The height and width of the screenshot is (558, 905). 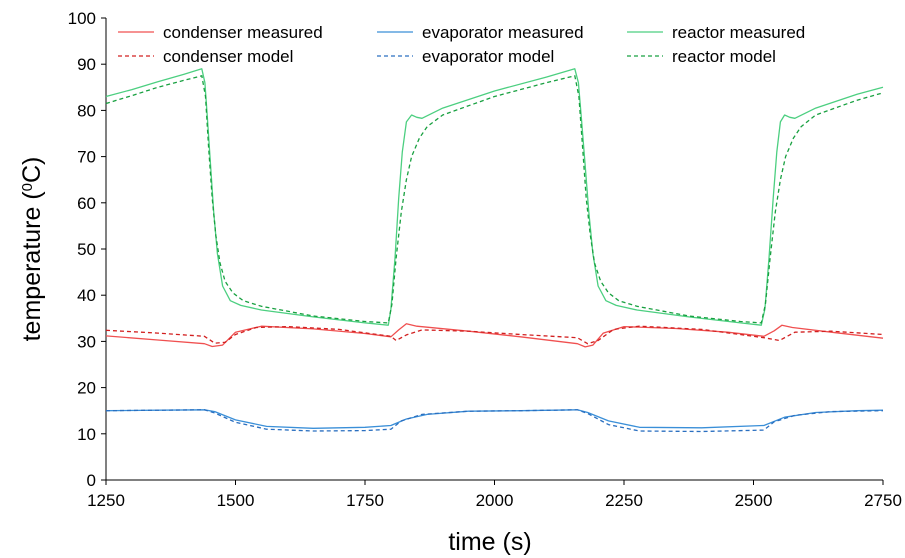 What do you see at coordinates (86, 110) in the screenshot?
I see `y-tick-label: 80` at bounding box center [86, 110].